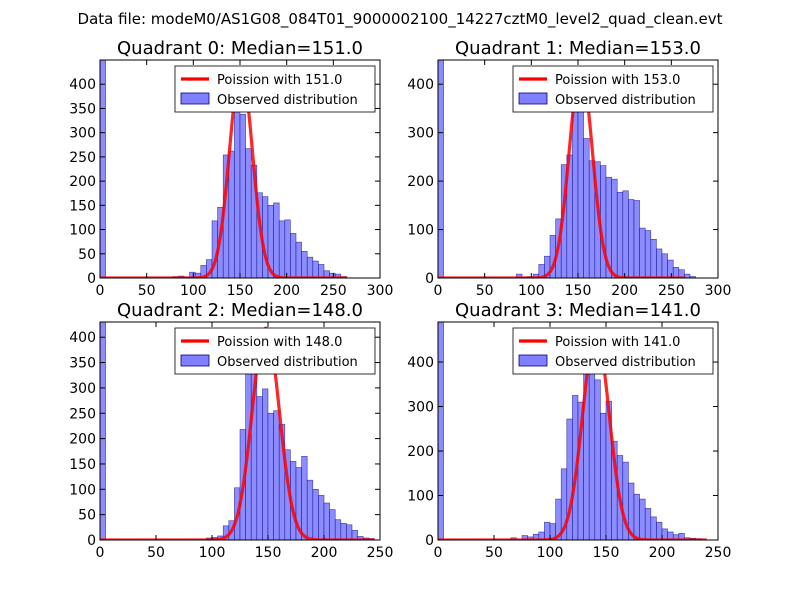 This screenshot has width=800, height=600. What do you see at coordinates (578, 48) in the screenshot?
I see `quadrant-1-title: Quadrant 1: Median=153.0` at bounding box center [578, 48].